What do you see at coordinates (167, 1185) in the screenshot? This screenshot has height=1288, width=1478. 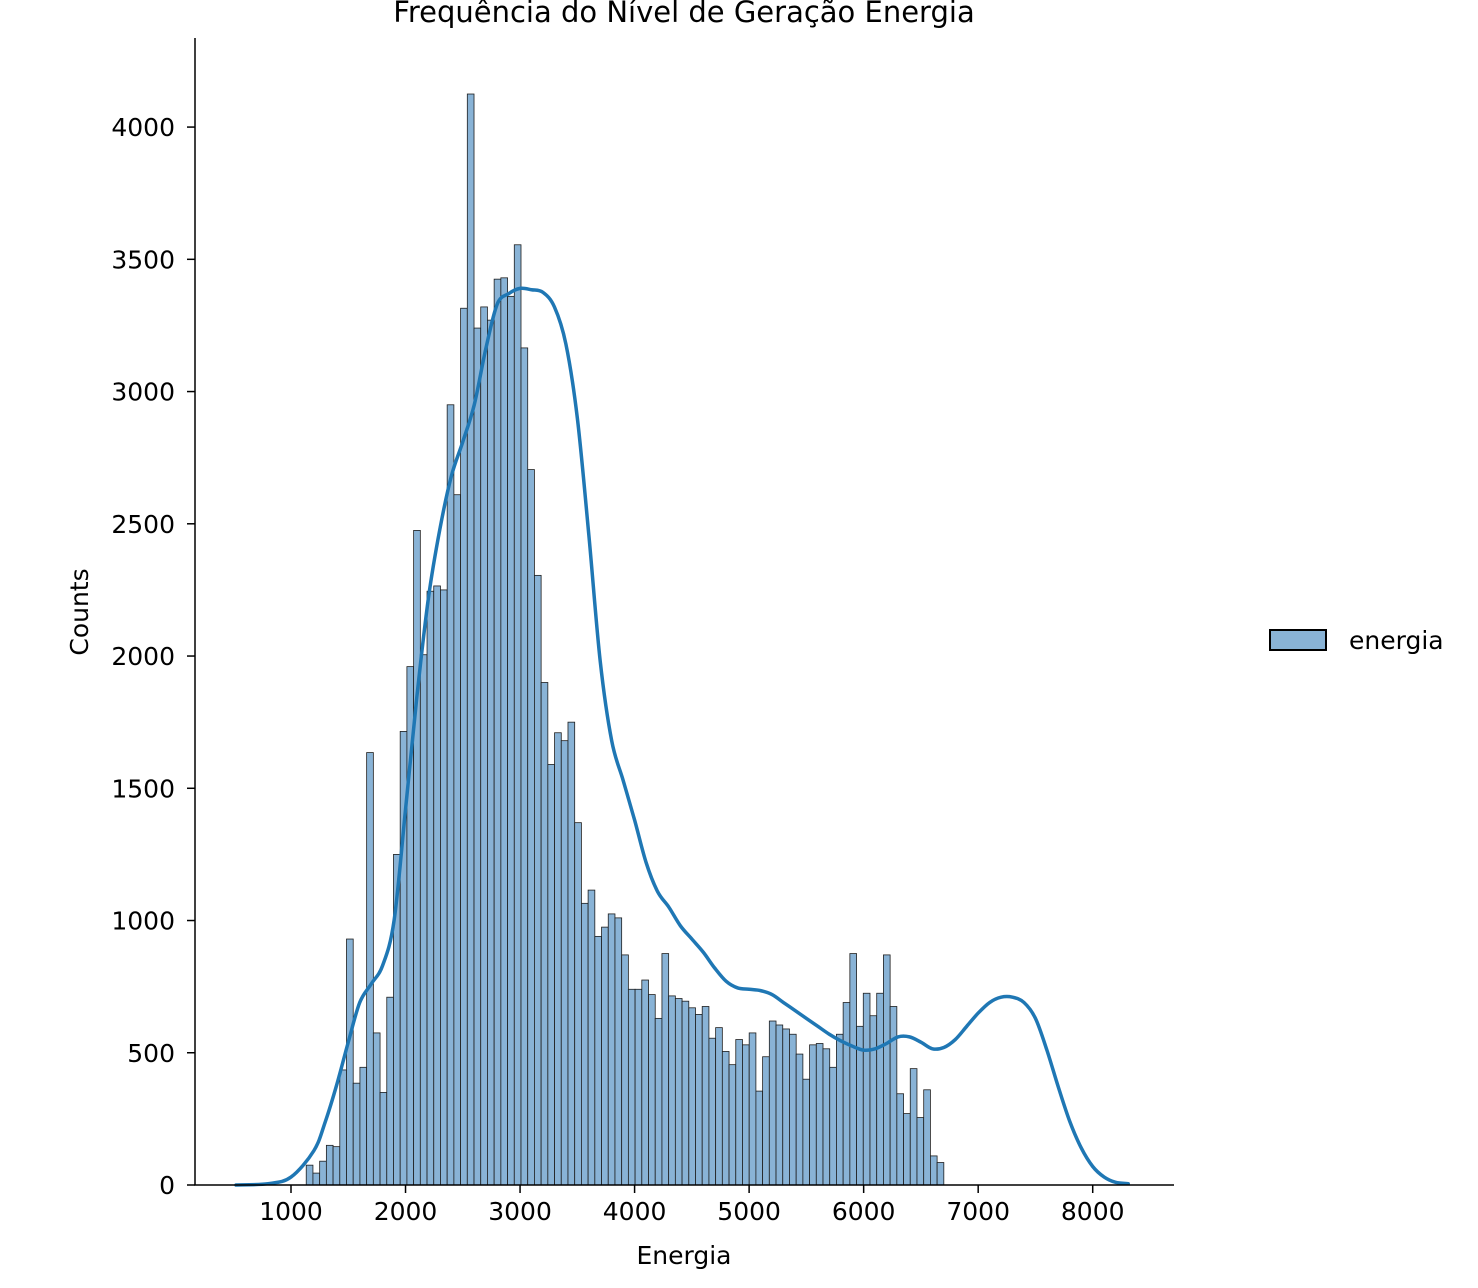 I see `y-tick-label: 0` at bounding box center [167, 1185].